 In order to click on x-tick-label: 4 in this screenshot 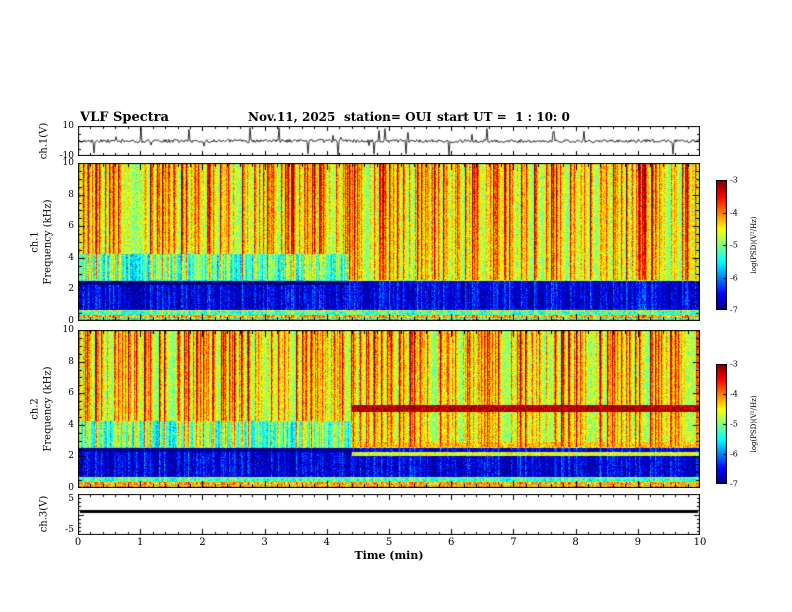, I will do `click(326, 542)`.